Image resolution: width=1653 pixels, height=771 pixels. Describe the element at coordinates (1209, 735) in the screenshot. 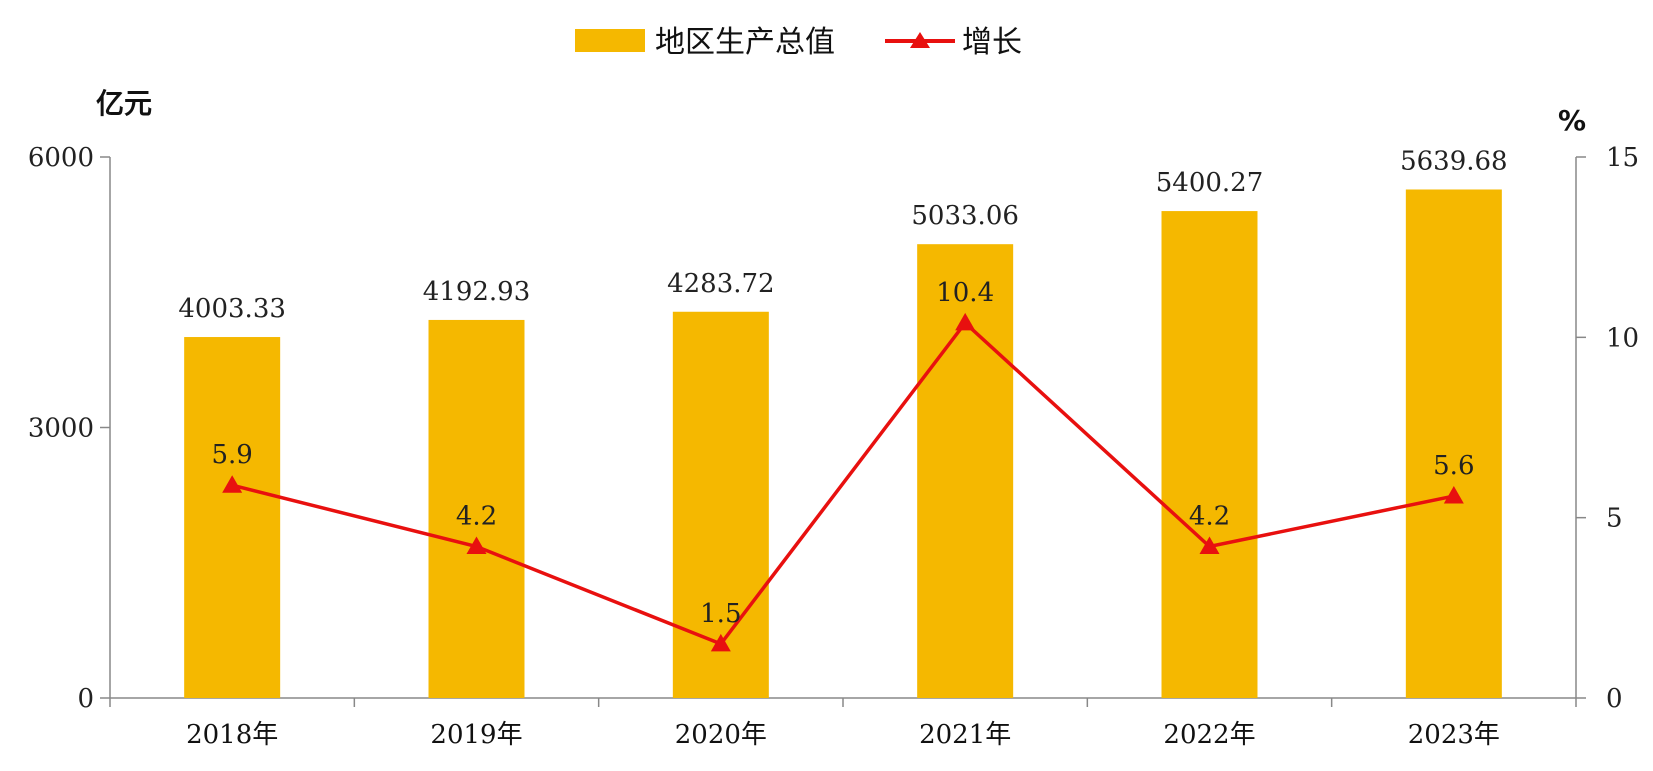

I see `category-label: 2022年` at that location.